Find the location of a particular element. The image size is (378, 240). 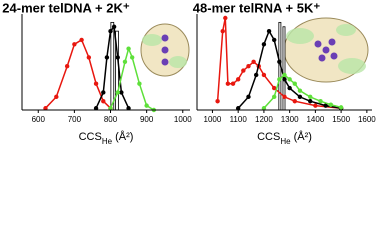

x-tick-label: 1500 is located at coordinates (341, 119).